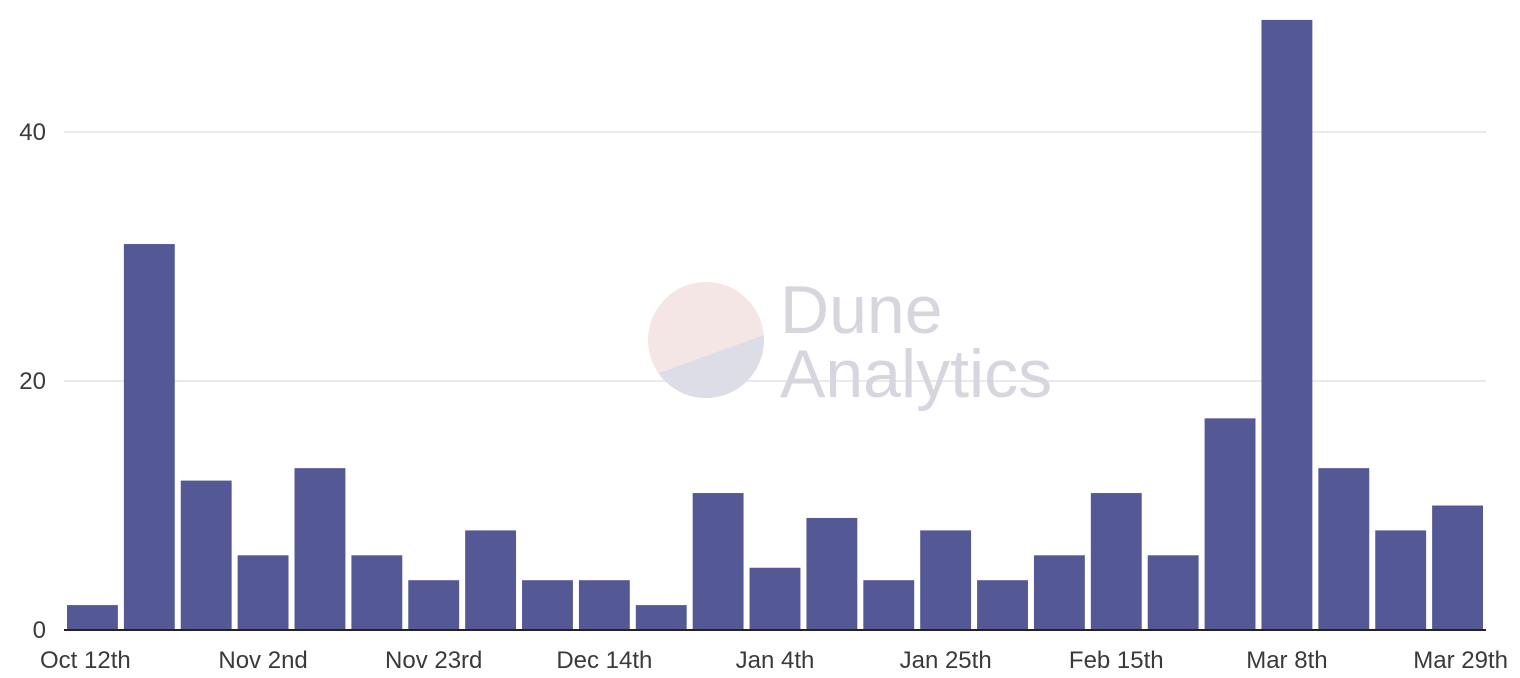 The height and width of the screenshot is (678, 1520). What do you see at coordinates (1173, 592) in the screenshot?
I see `bar-feb-22nd` at bounding box center [1173, 592].